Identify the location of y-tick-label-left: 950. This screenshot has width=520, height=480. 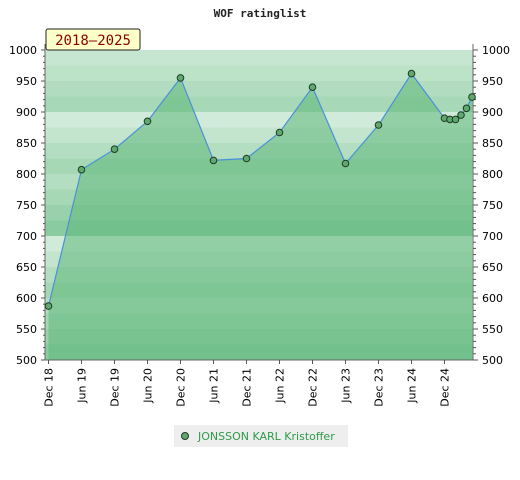
(26, 81).